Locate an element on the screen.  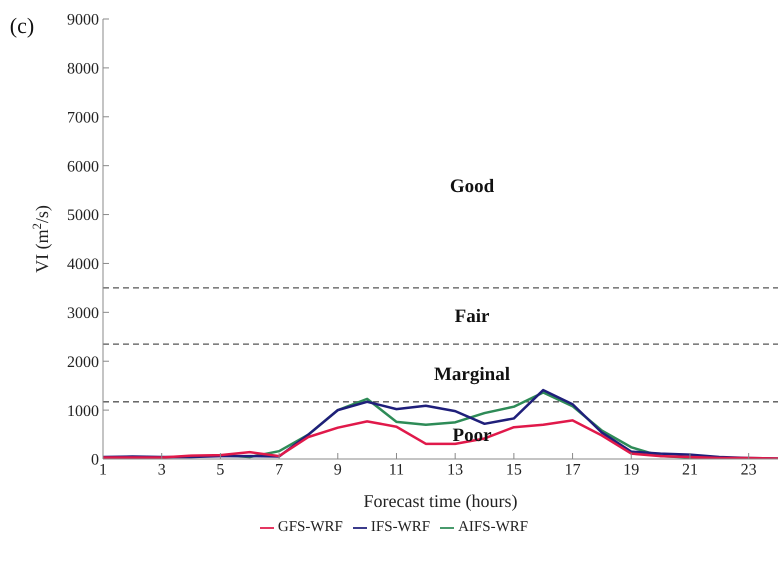
x-tick-label: 23 is located at coordinates (748, 469).